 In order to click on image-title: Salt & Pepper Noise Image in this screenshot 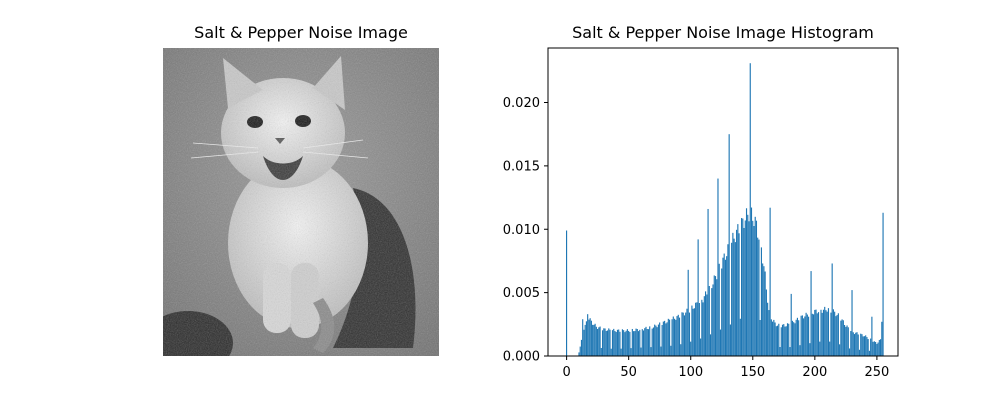, I will do `click(301, 32)`.